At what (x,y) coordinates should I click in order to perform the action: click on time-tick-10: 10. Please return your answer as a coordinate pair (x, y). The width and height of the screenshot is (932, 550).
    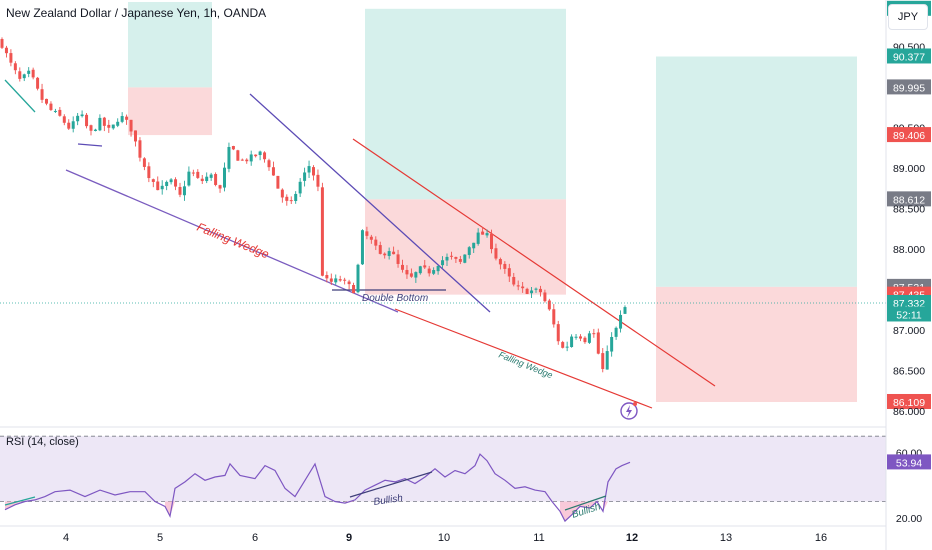
    Looking at the image, I should click on (444, 538).